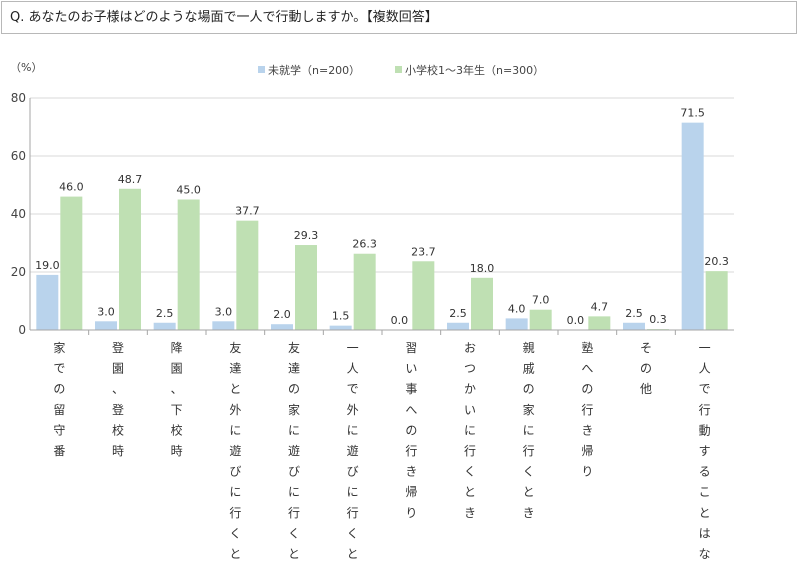 The height and width of the screenshot is (568, 800). Describe the element at coordinates (71, 187) in the screenshot. I see `data-label: 46.0` at that location.